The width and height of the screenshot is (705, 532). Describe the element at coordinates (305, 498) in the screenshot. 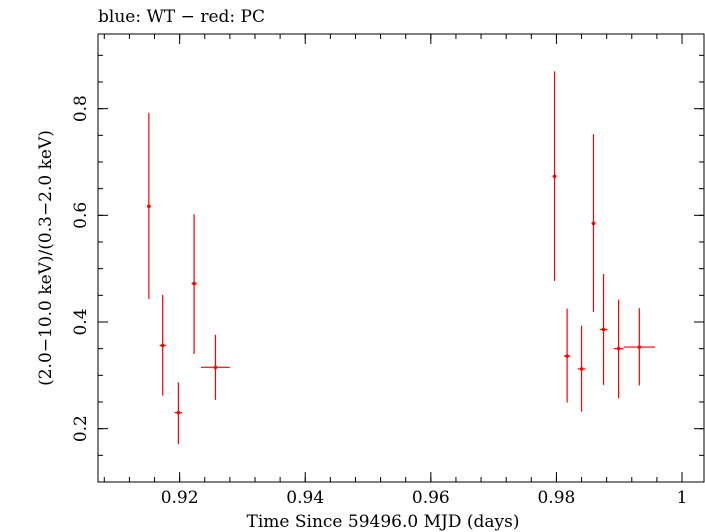

I see `x-tick-label: 0.94` at that location.